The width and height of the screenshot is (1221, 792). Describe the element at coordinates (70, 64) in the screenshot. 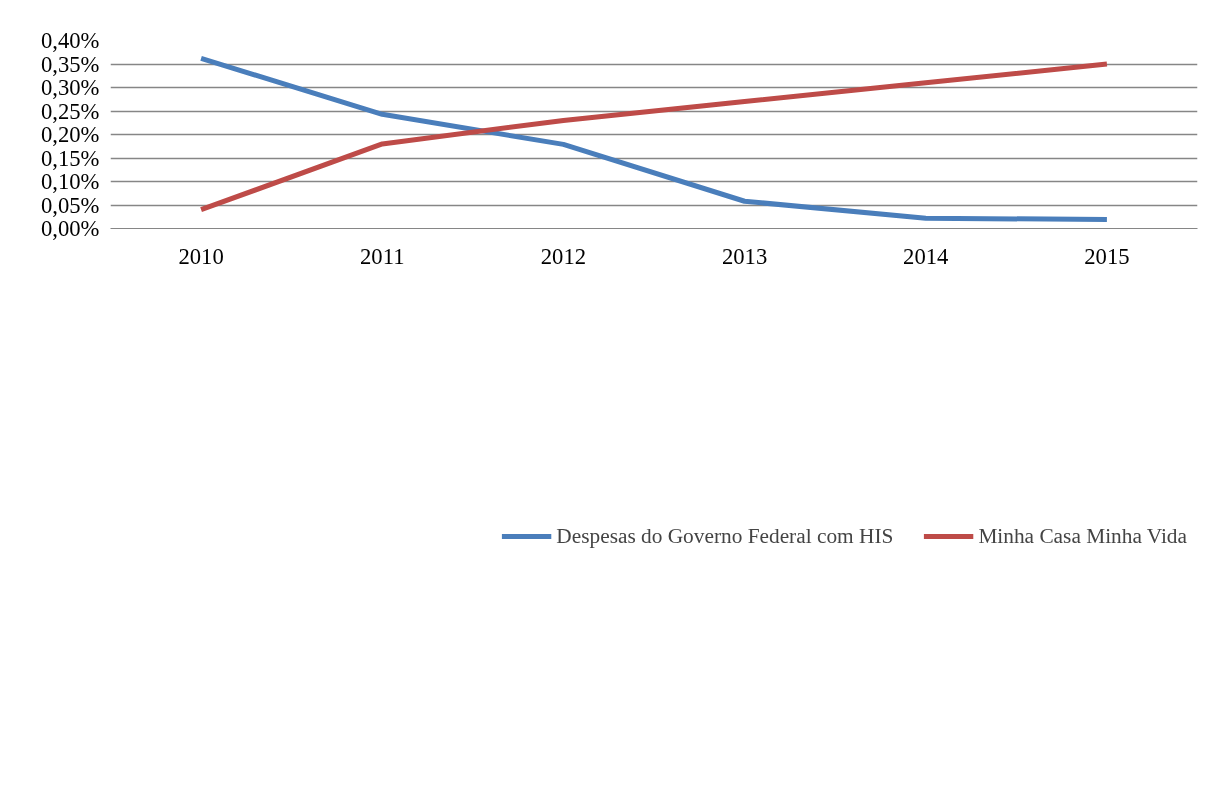

I see `y-tick-label: 0,35%` at that location.